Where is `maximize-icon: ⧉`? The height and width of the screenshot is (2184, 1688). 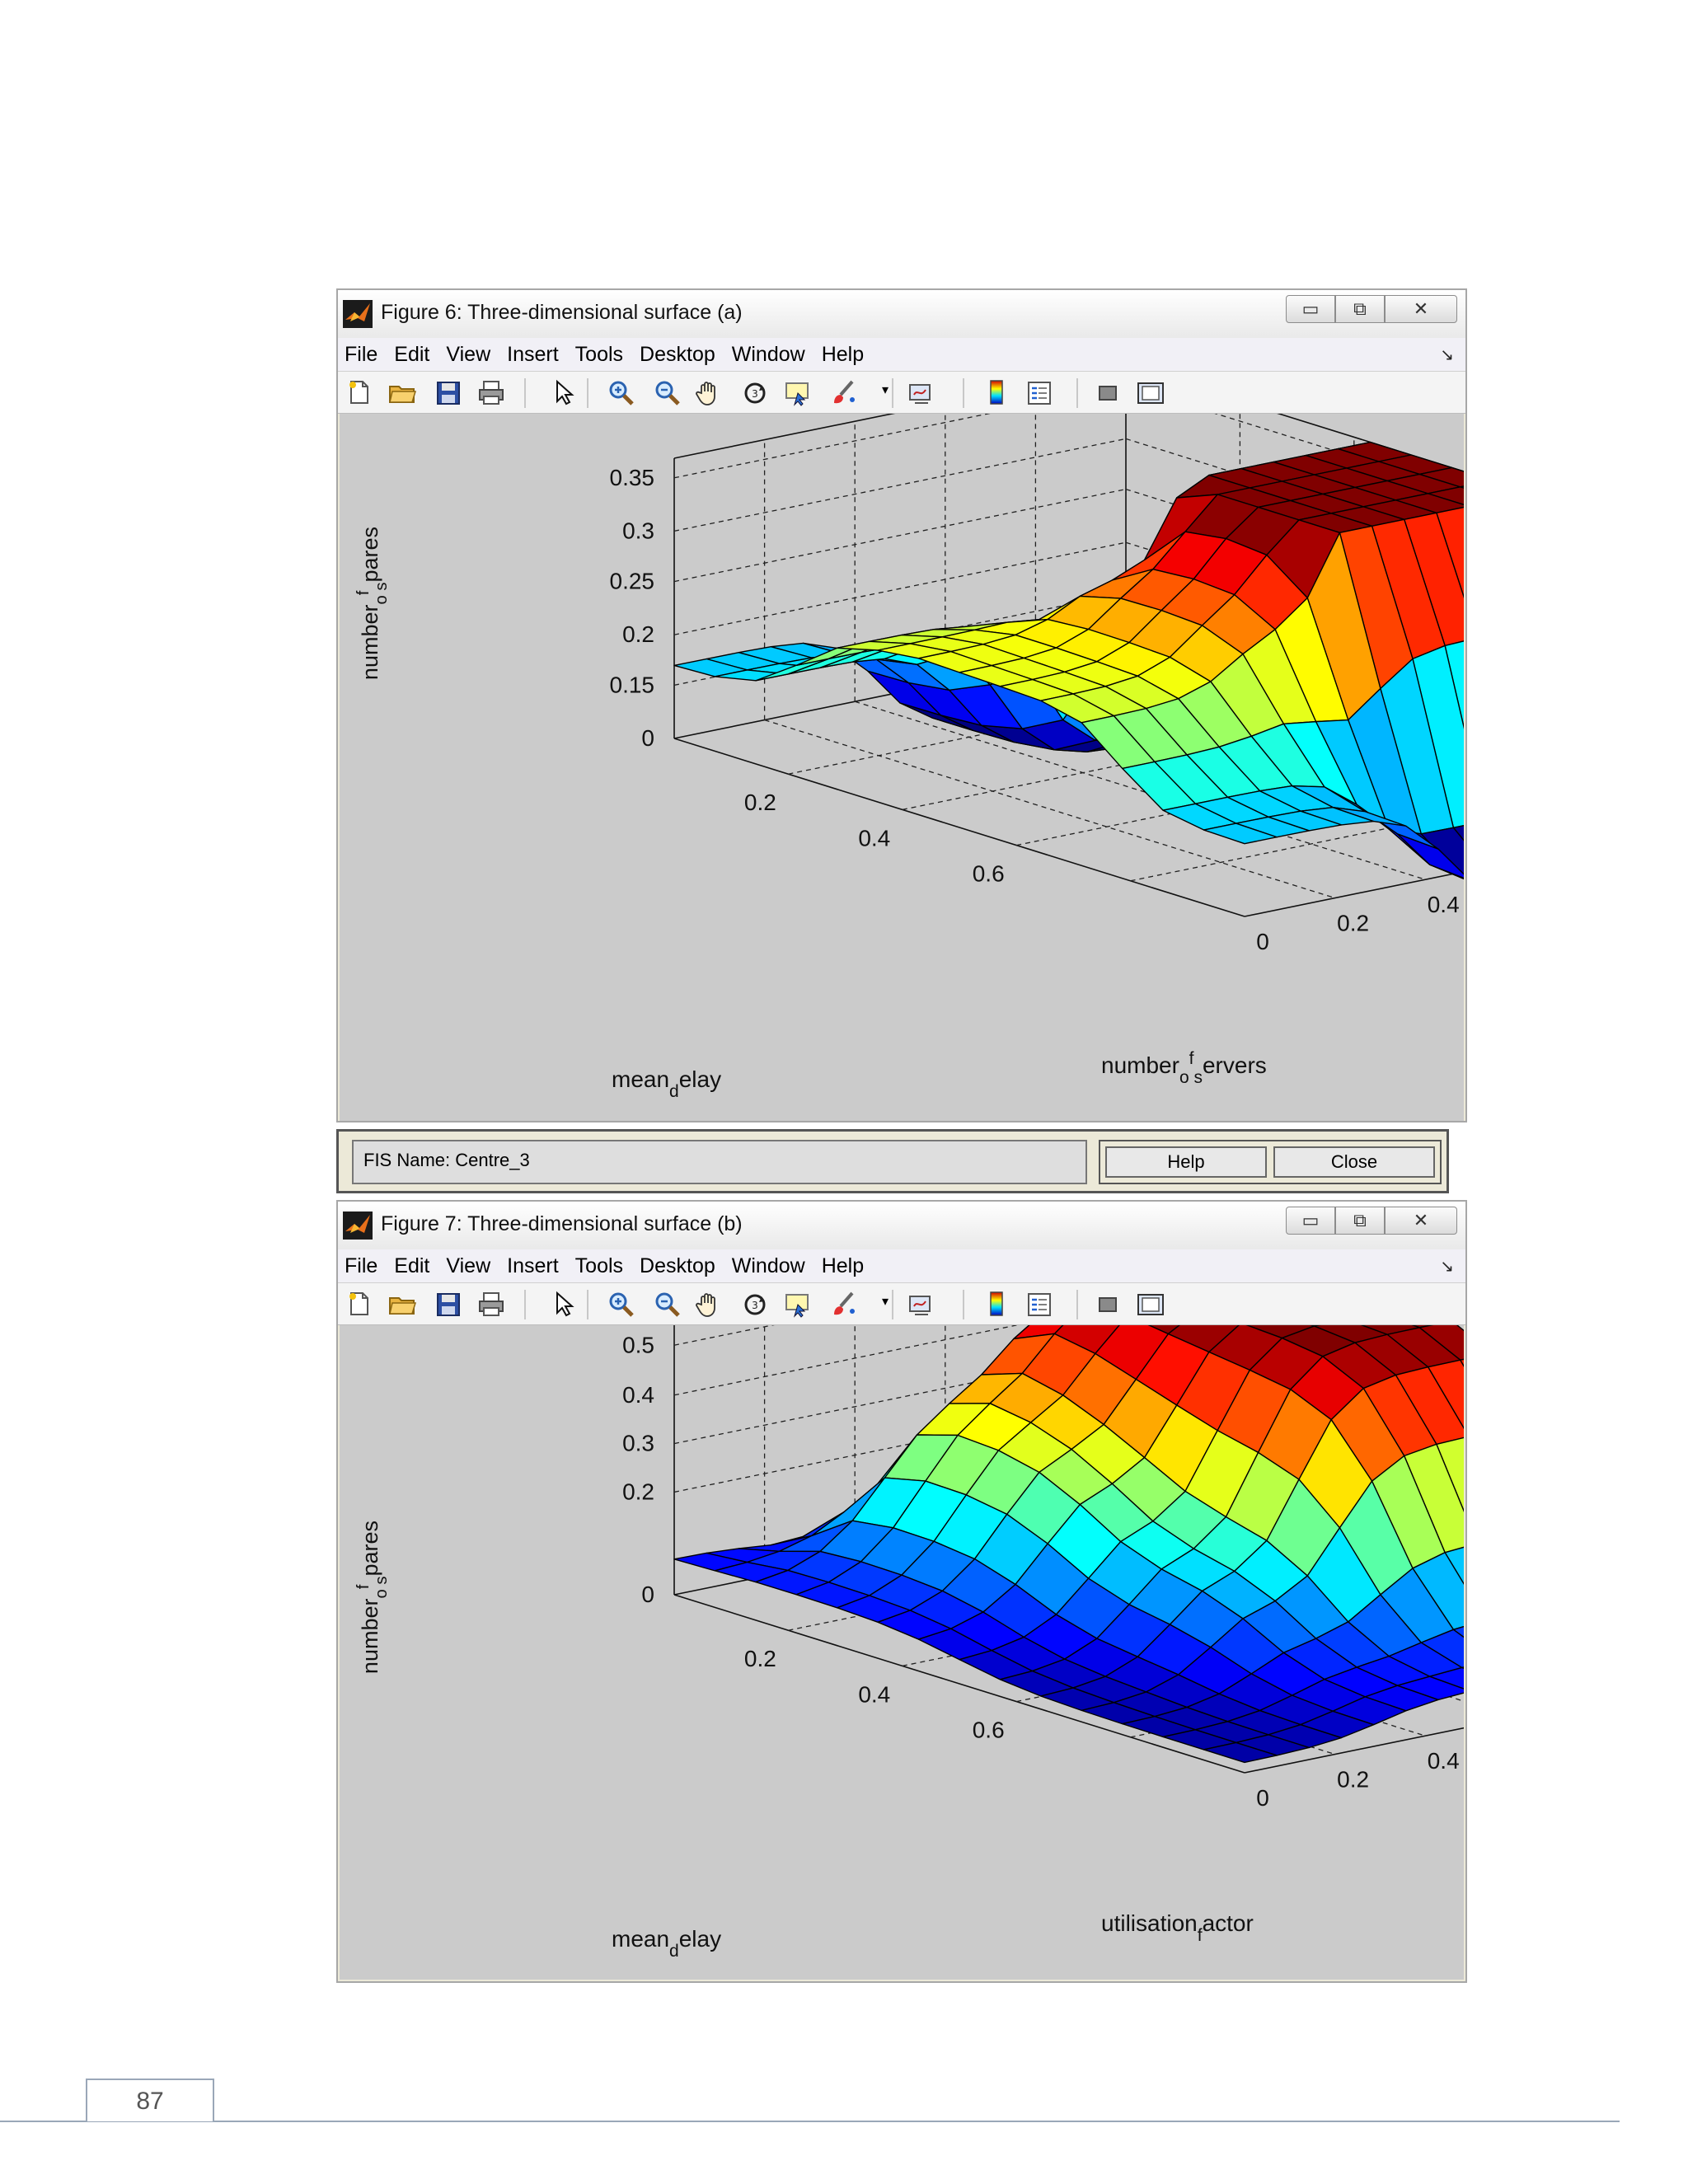 maximize-icon: ⧉ is located at coordinates (1360, 1220).